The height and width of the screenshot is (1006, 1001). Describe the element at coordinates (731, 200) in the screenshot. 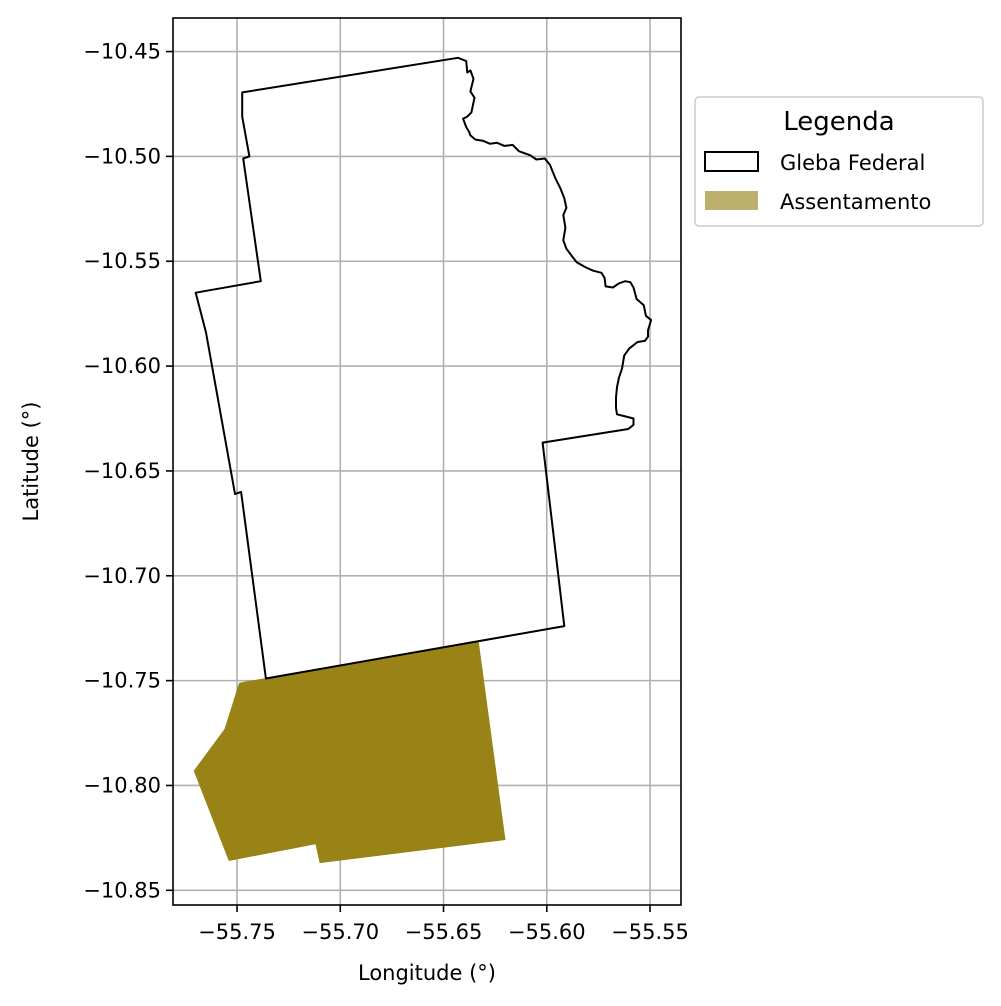

I see `legend-swatch-assentamento` at that location.